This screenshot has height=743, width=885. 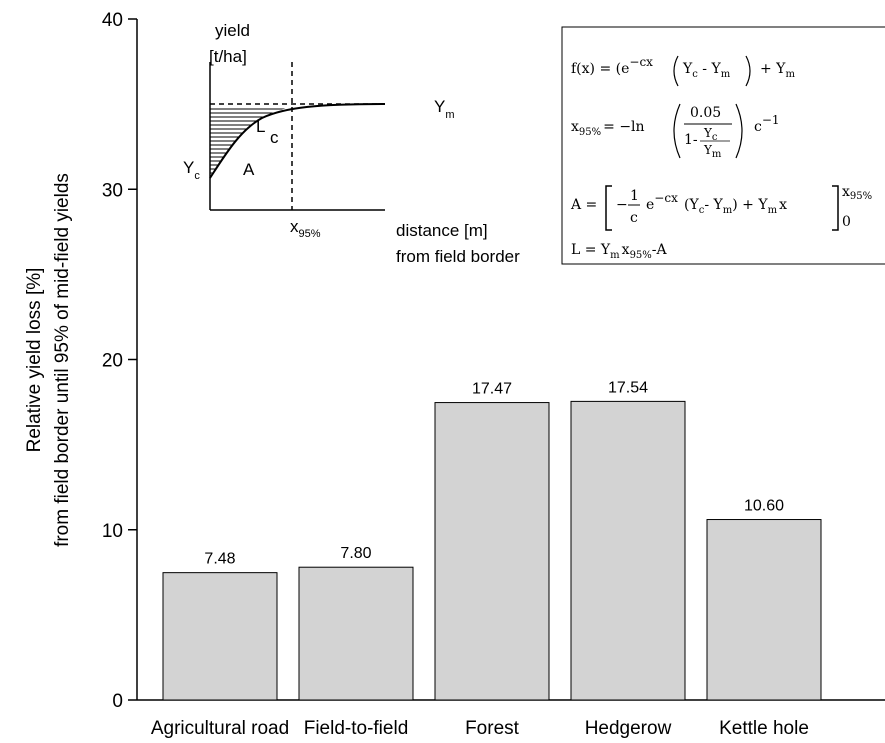 I want to click on x-category-label: Field-to-field, so click(x=356, y=728).